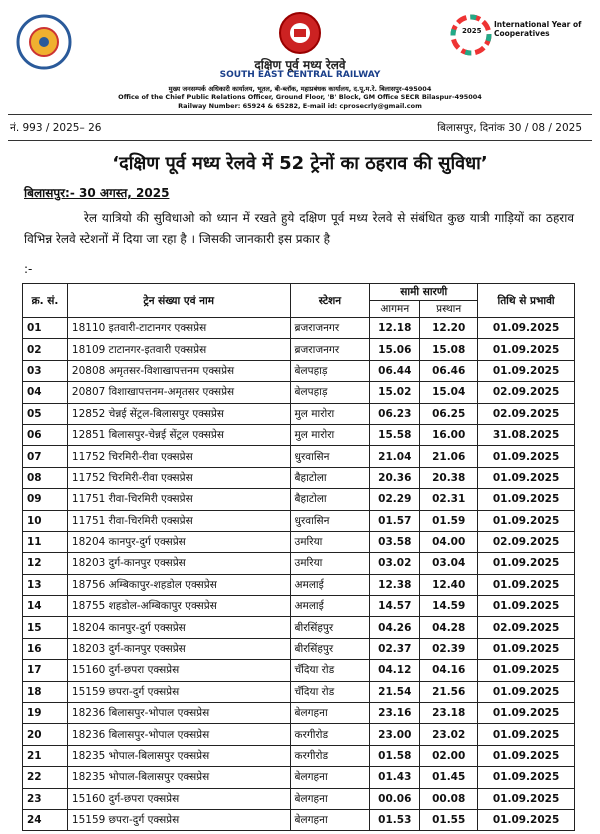  What do you see at coordinates (45, 349) in the screenshot?
I see `cell: 02` at bounding box center [45, 349].